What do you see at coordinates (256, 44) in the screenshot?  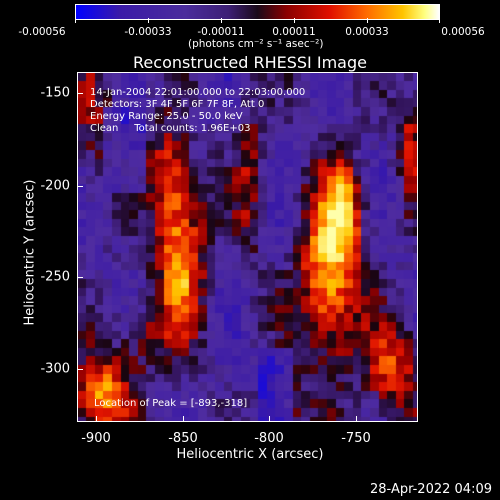 I see `colorbar-units: (photons cm⁻² s⁻¹ asec⁻²)` at bounding box center [256, 44].